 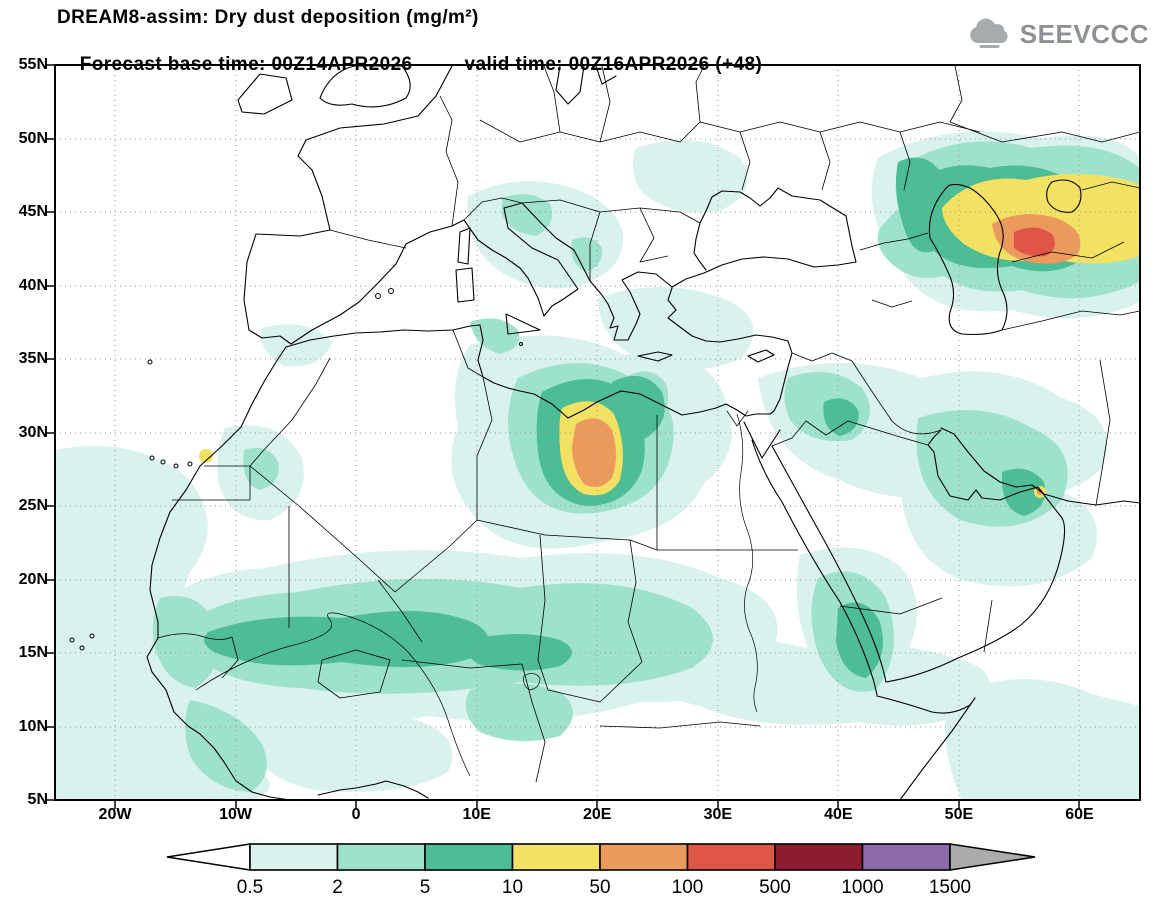 I want to click on colorbar-label: 1000, so click(x=862, y=887).